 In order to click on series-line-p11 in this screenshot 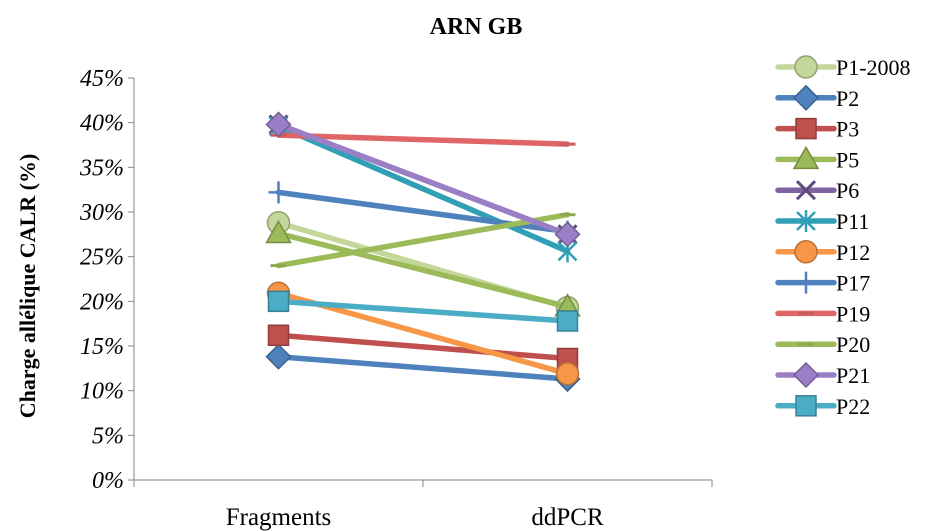, I will do `click(423, 189)`.